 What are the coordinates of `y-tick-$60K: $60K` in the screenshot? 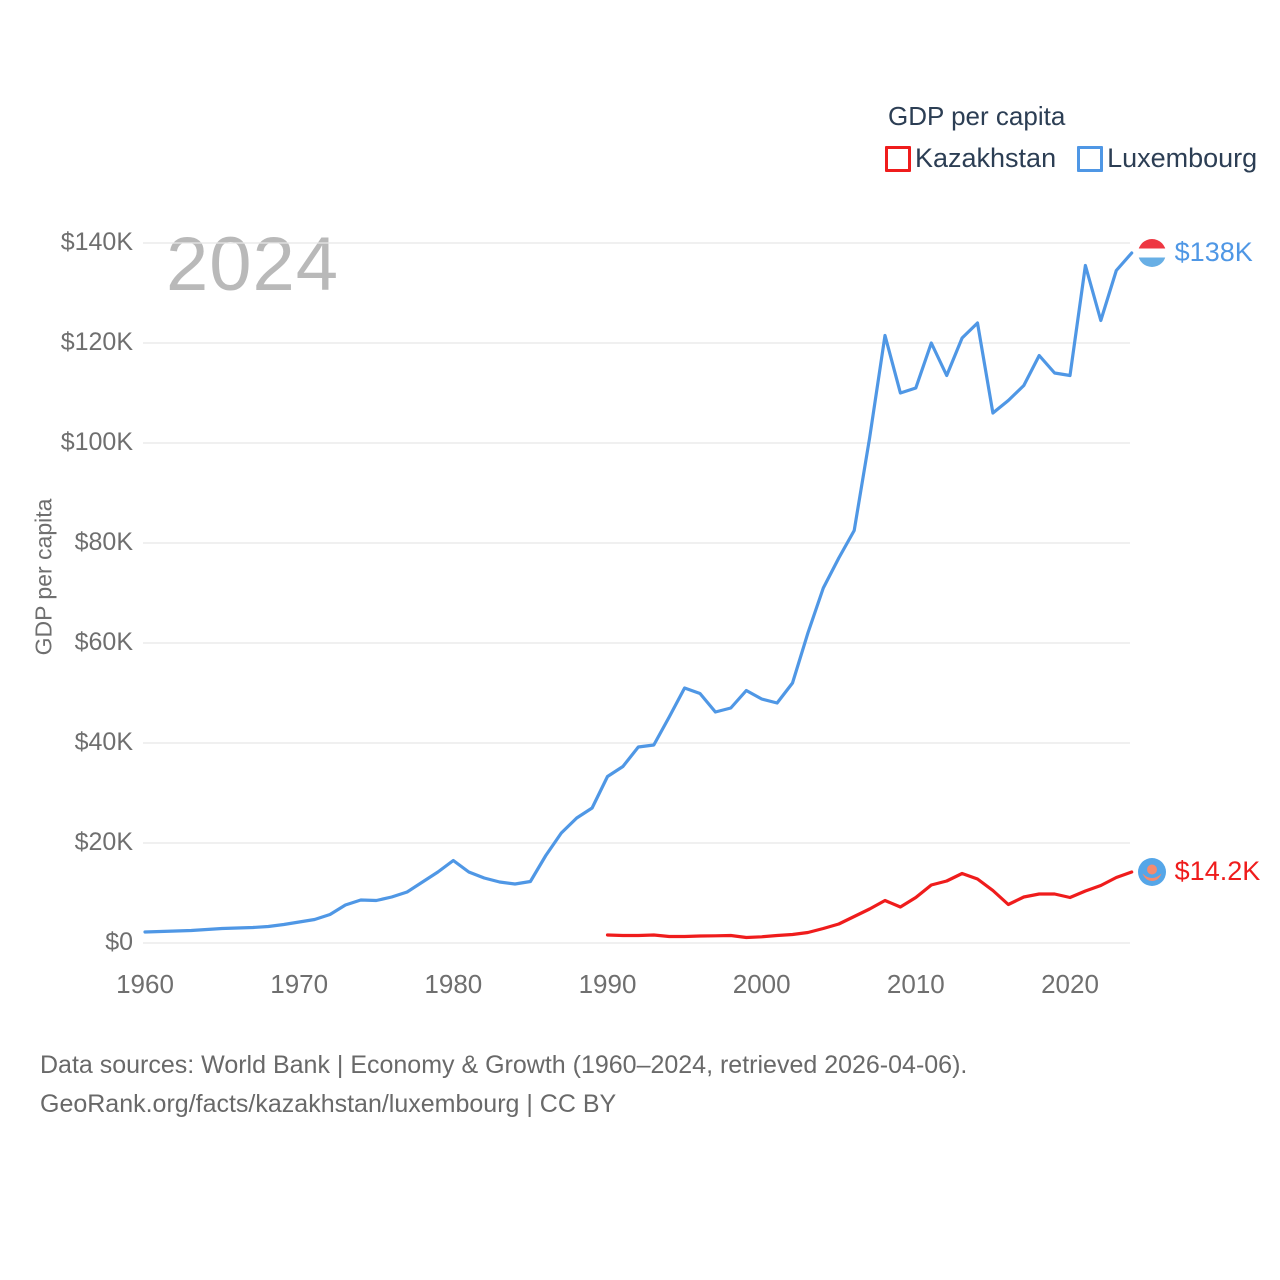 It's located at (103, 642).